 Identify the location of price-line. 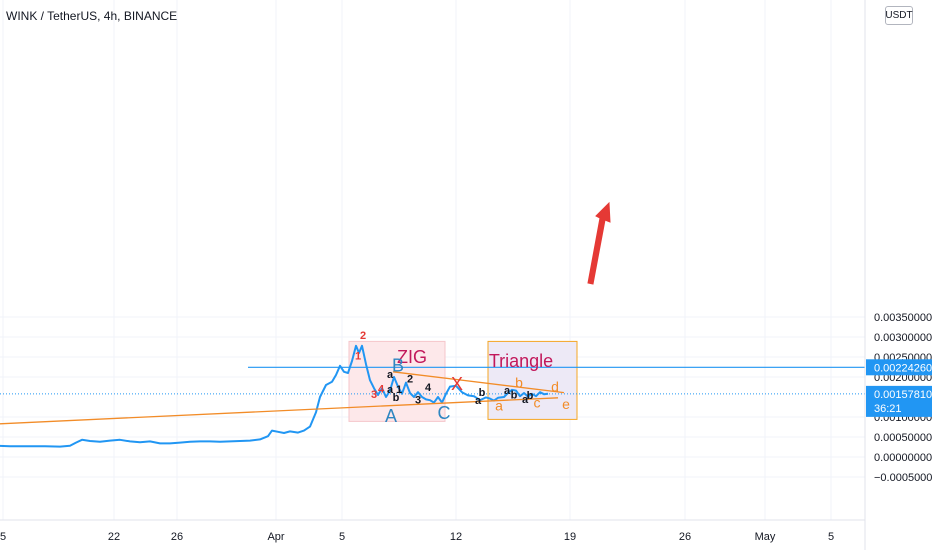
(274, 396).